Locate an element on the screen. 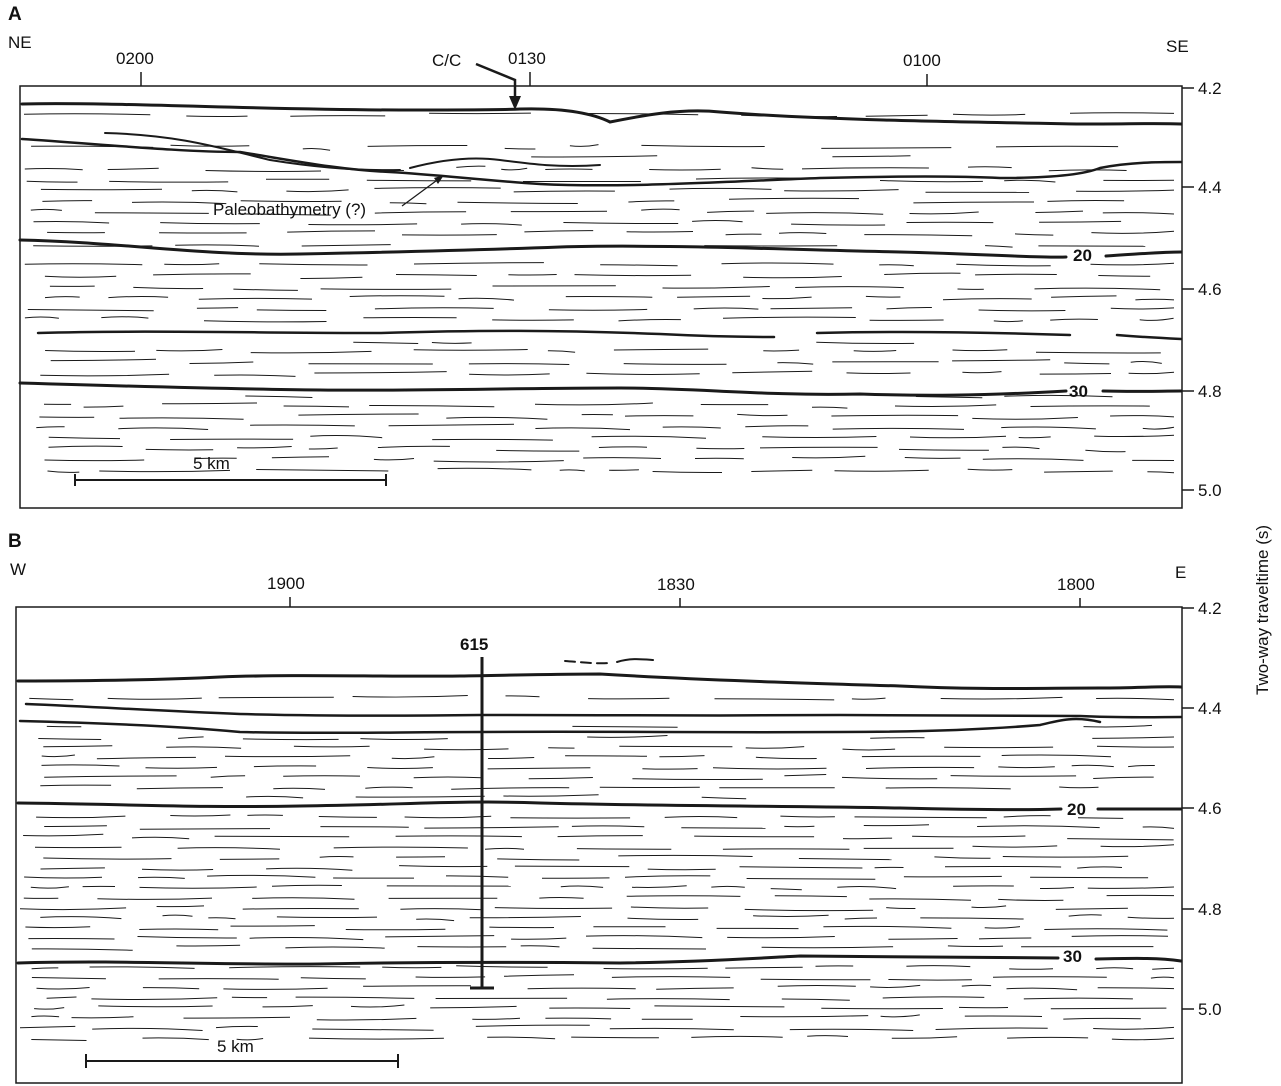  panel-b-letter: B is located at coordinates (15, 541).